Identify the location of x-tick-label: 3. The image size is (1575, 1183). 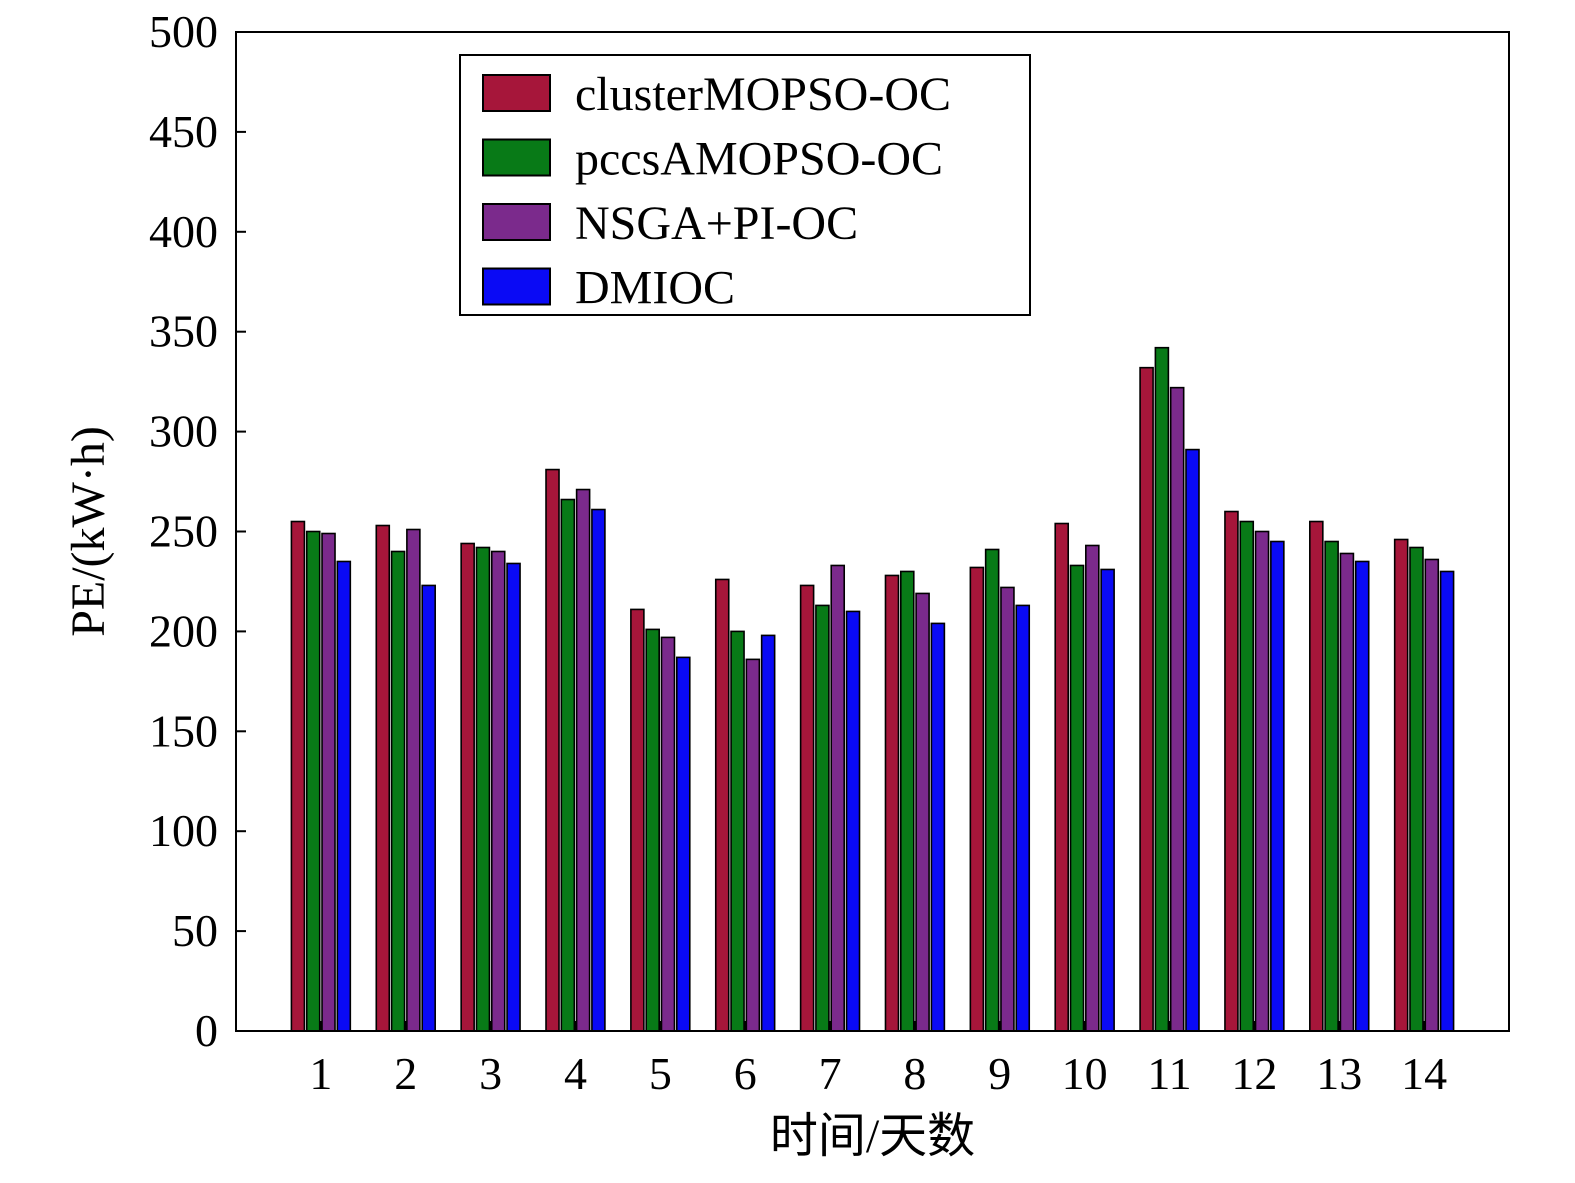
(490, 1073).